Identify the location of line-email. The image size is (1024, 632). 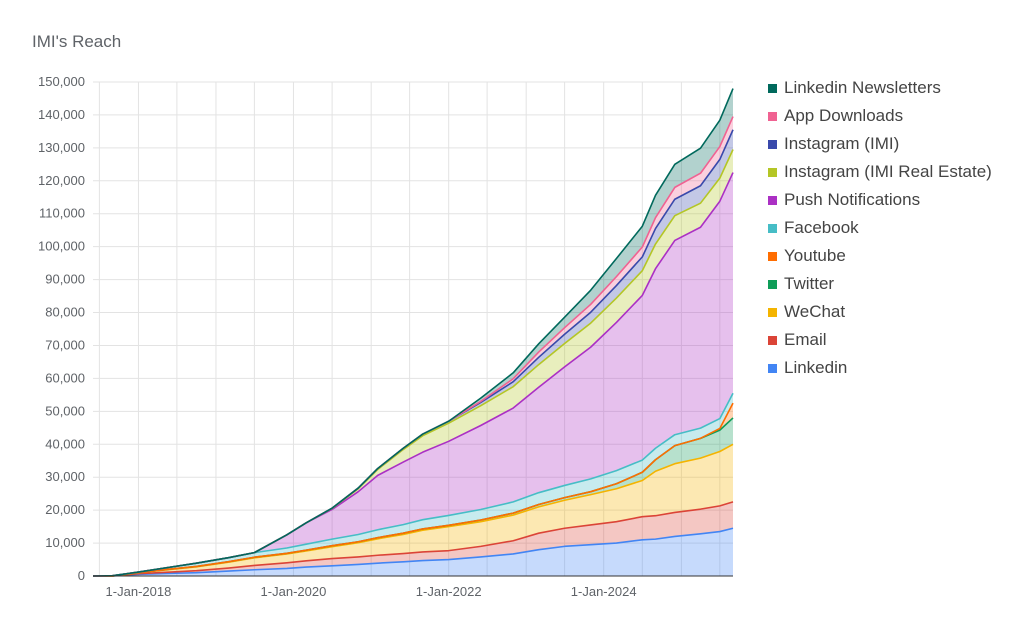
(413, 539).